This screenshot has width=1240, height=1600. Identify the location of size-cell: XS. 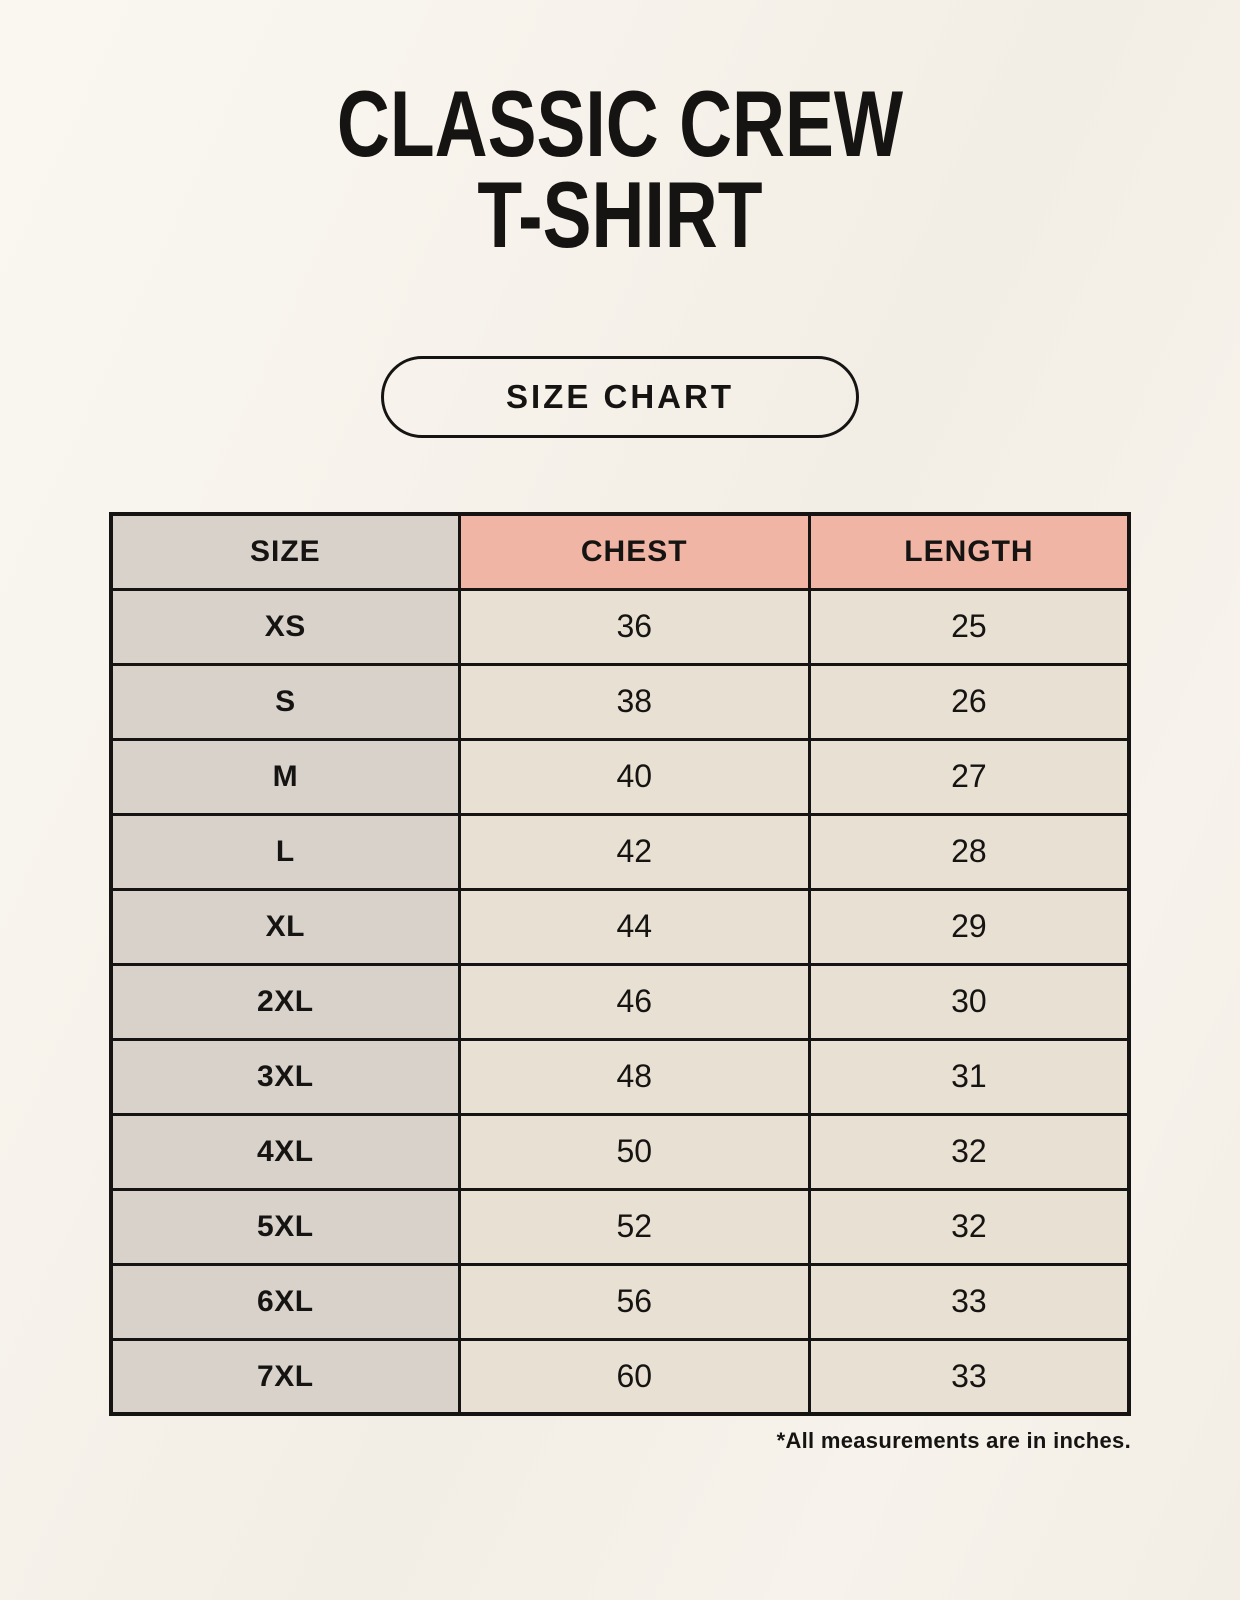
(285, 626).